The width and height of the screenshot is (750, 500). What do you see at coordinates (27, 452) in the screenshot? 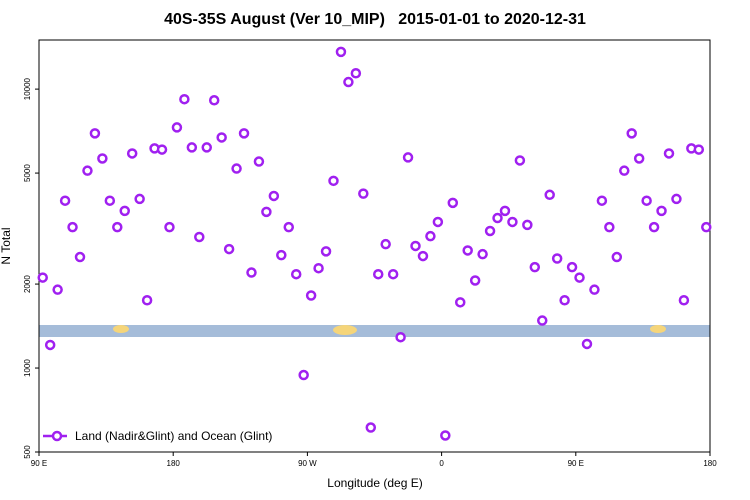
I see `y-tick-label: 500` at bounding box center [27, 452].